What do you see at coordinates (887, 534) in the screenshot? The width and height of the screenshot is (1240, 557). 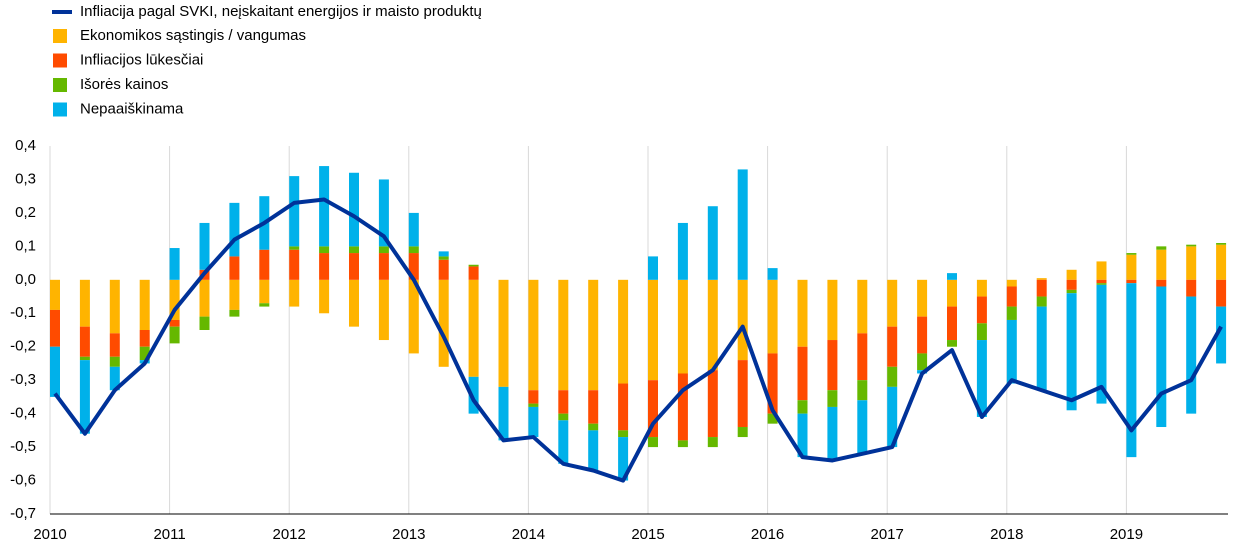 I see `x-tick-label: 2017` at bounding box center [887, 534].